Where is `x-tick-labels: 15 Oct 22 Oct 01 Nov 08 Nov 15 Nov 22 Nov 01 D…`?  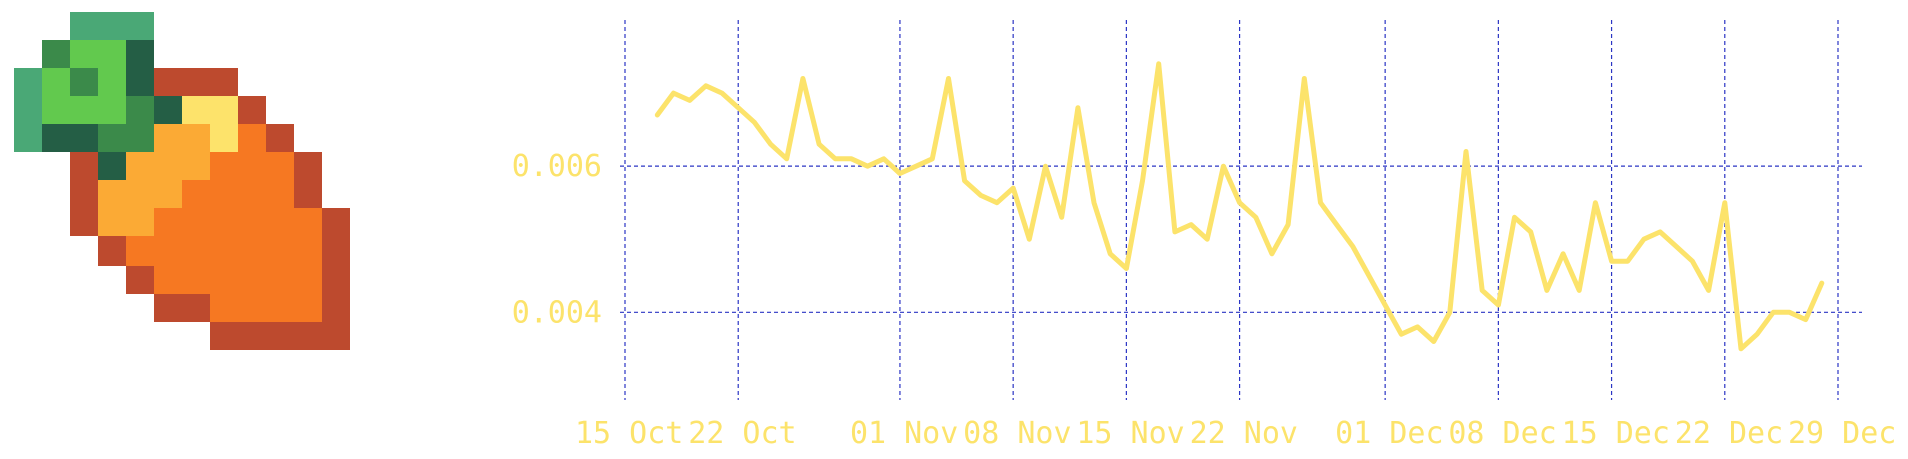
x-tick-labels: 15 Oct 22 Oct 01 Nov 08 Nov 15 Nov 22 Nov 01 D… is located at coordinates (1235, 433).